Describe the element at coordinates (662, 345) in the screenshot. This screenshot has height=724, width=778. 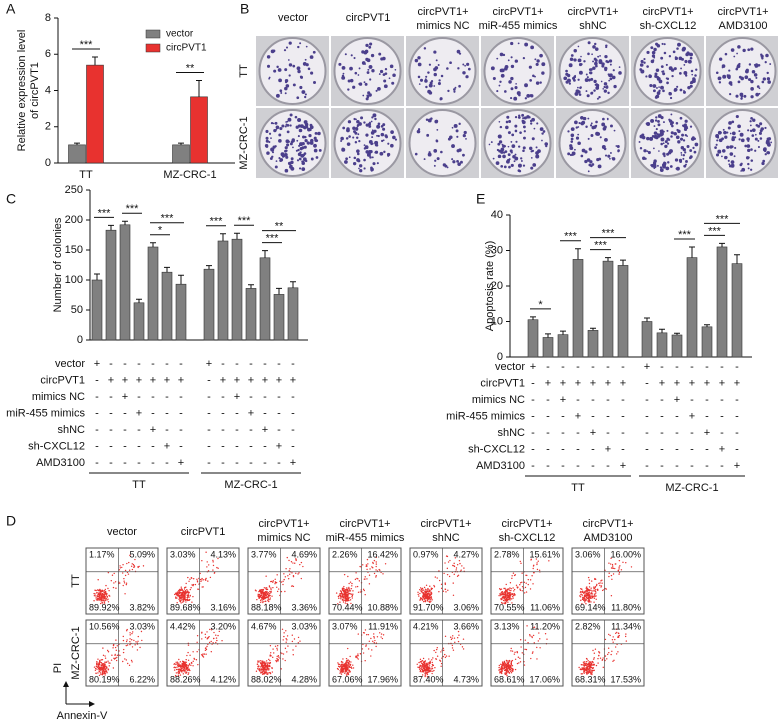
I see `bar` at that location.